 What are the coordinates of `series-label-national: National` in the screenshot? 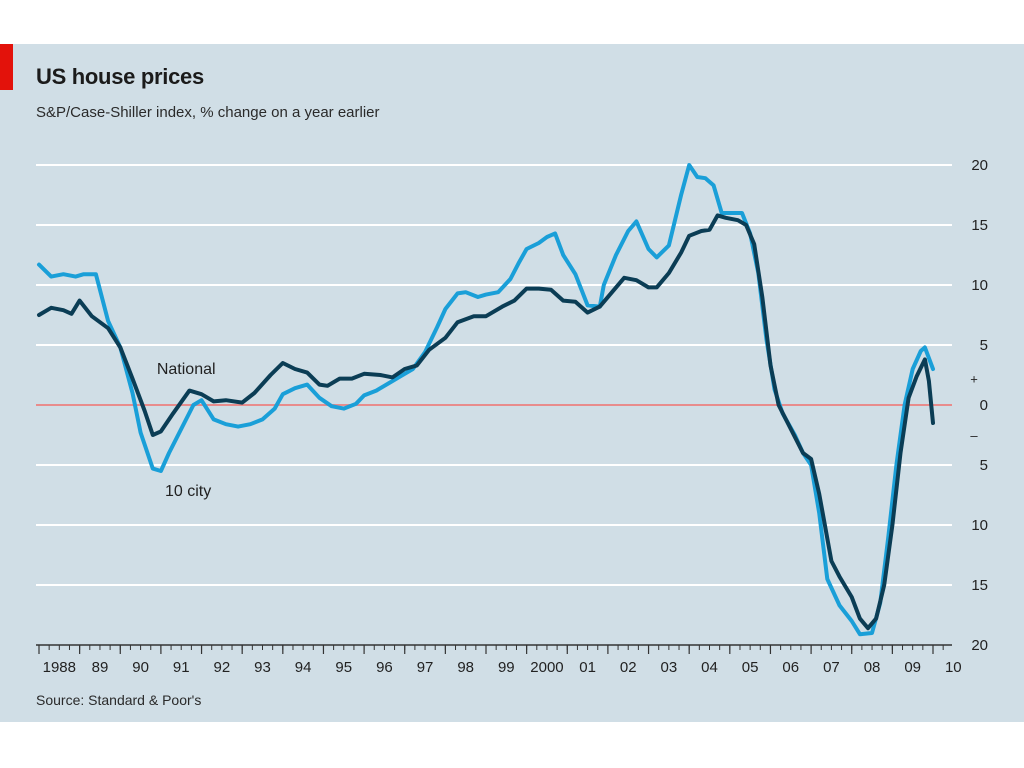 It's located at (186, 369).